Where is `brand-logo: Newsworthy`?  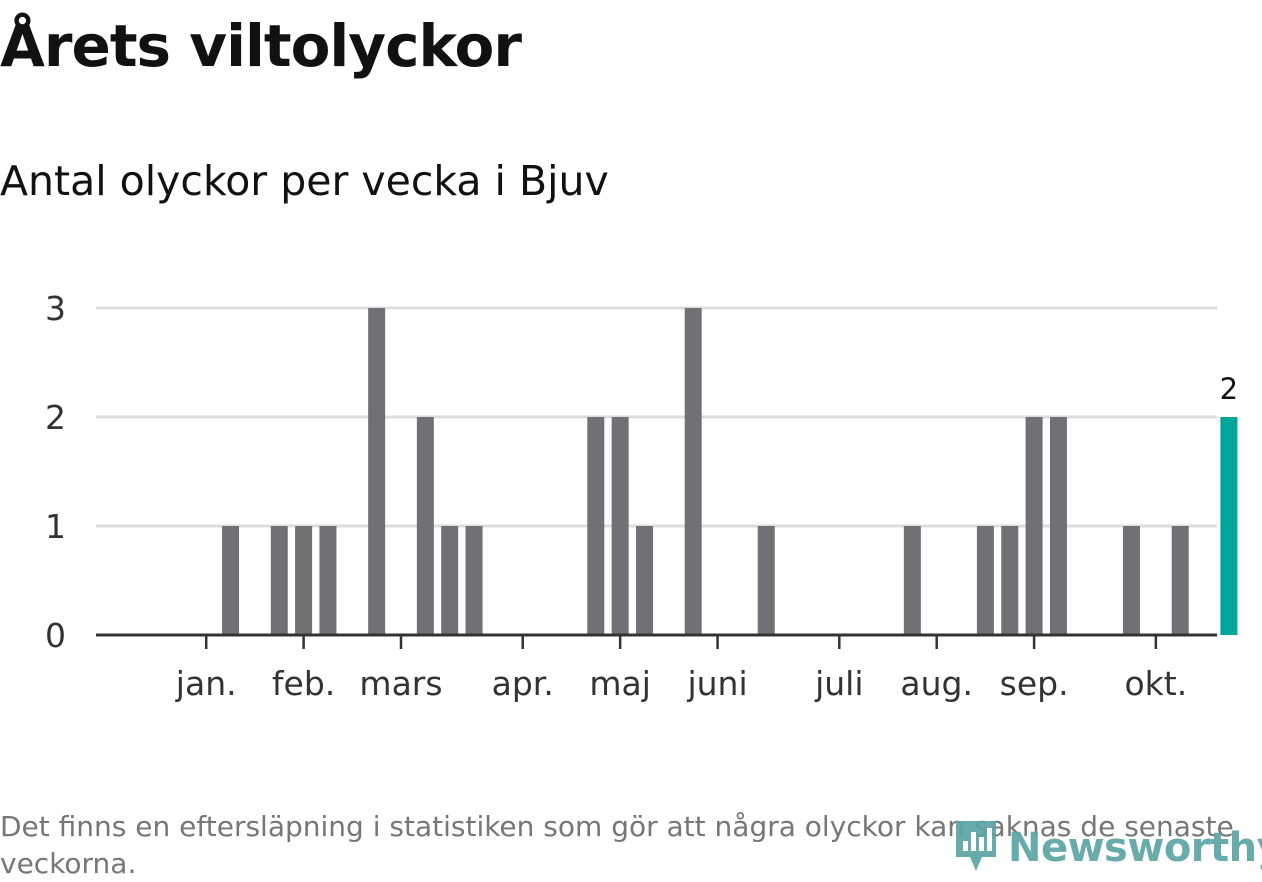 brand-logo: Newsworthy is located at coordinates (1107, 848).